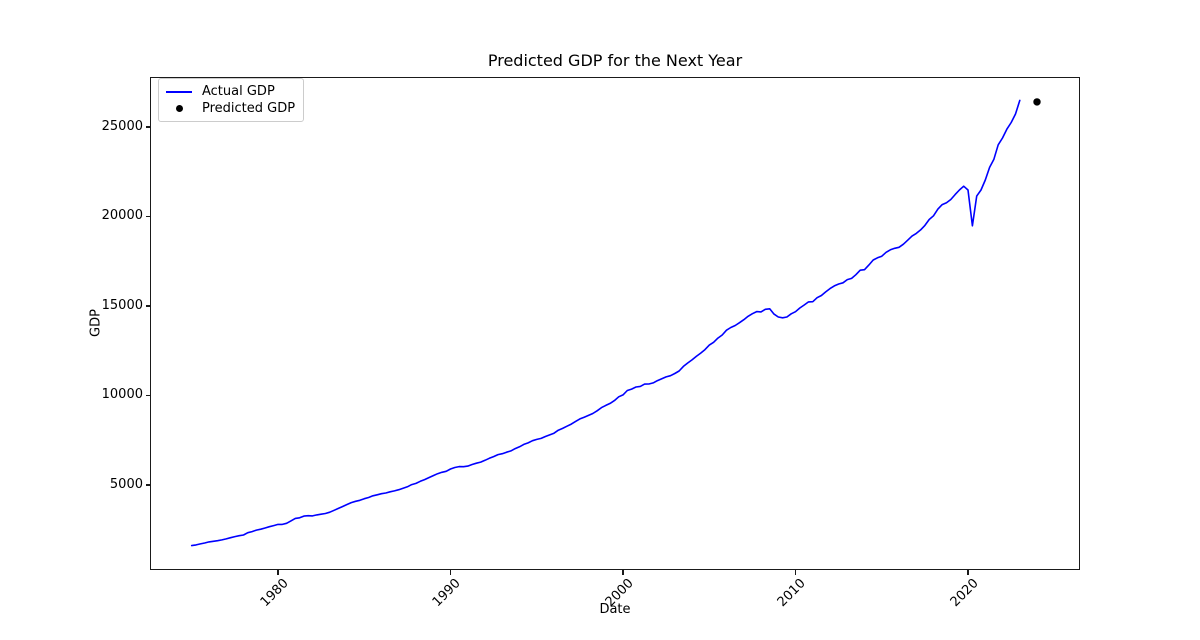 The image size is (1200, 640). What do you see at coordinates (1037, 102) in the screenshot?
I see `predicted-gdp-point` at bounding box center [1037, 102].